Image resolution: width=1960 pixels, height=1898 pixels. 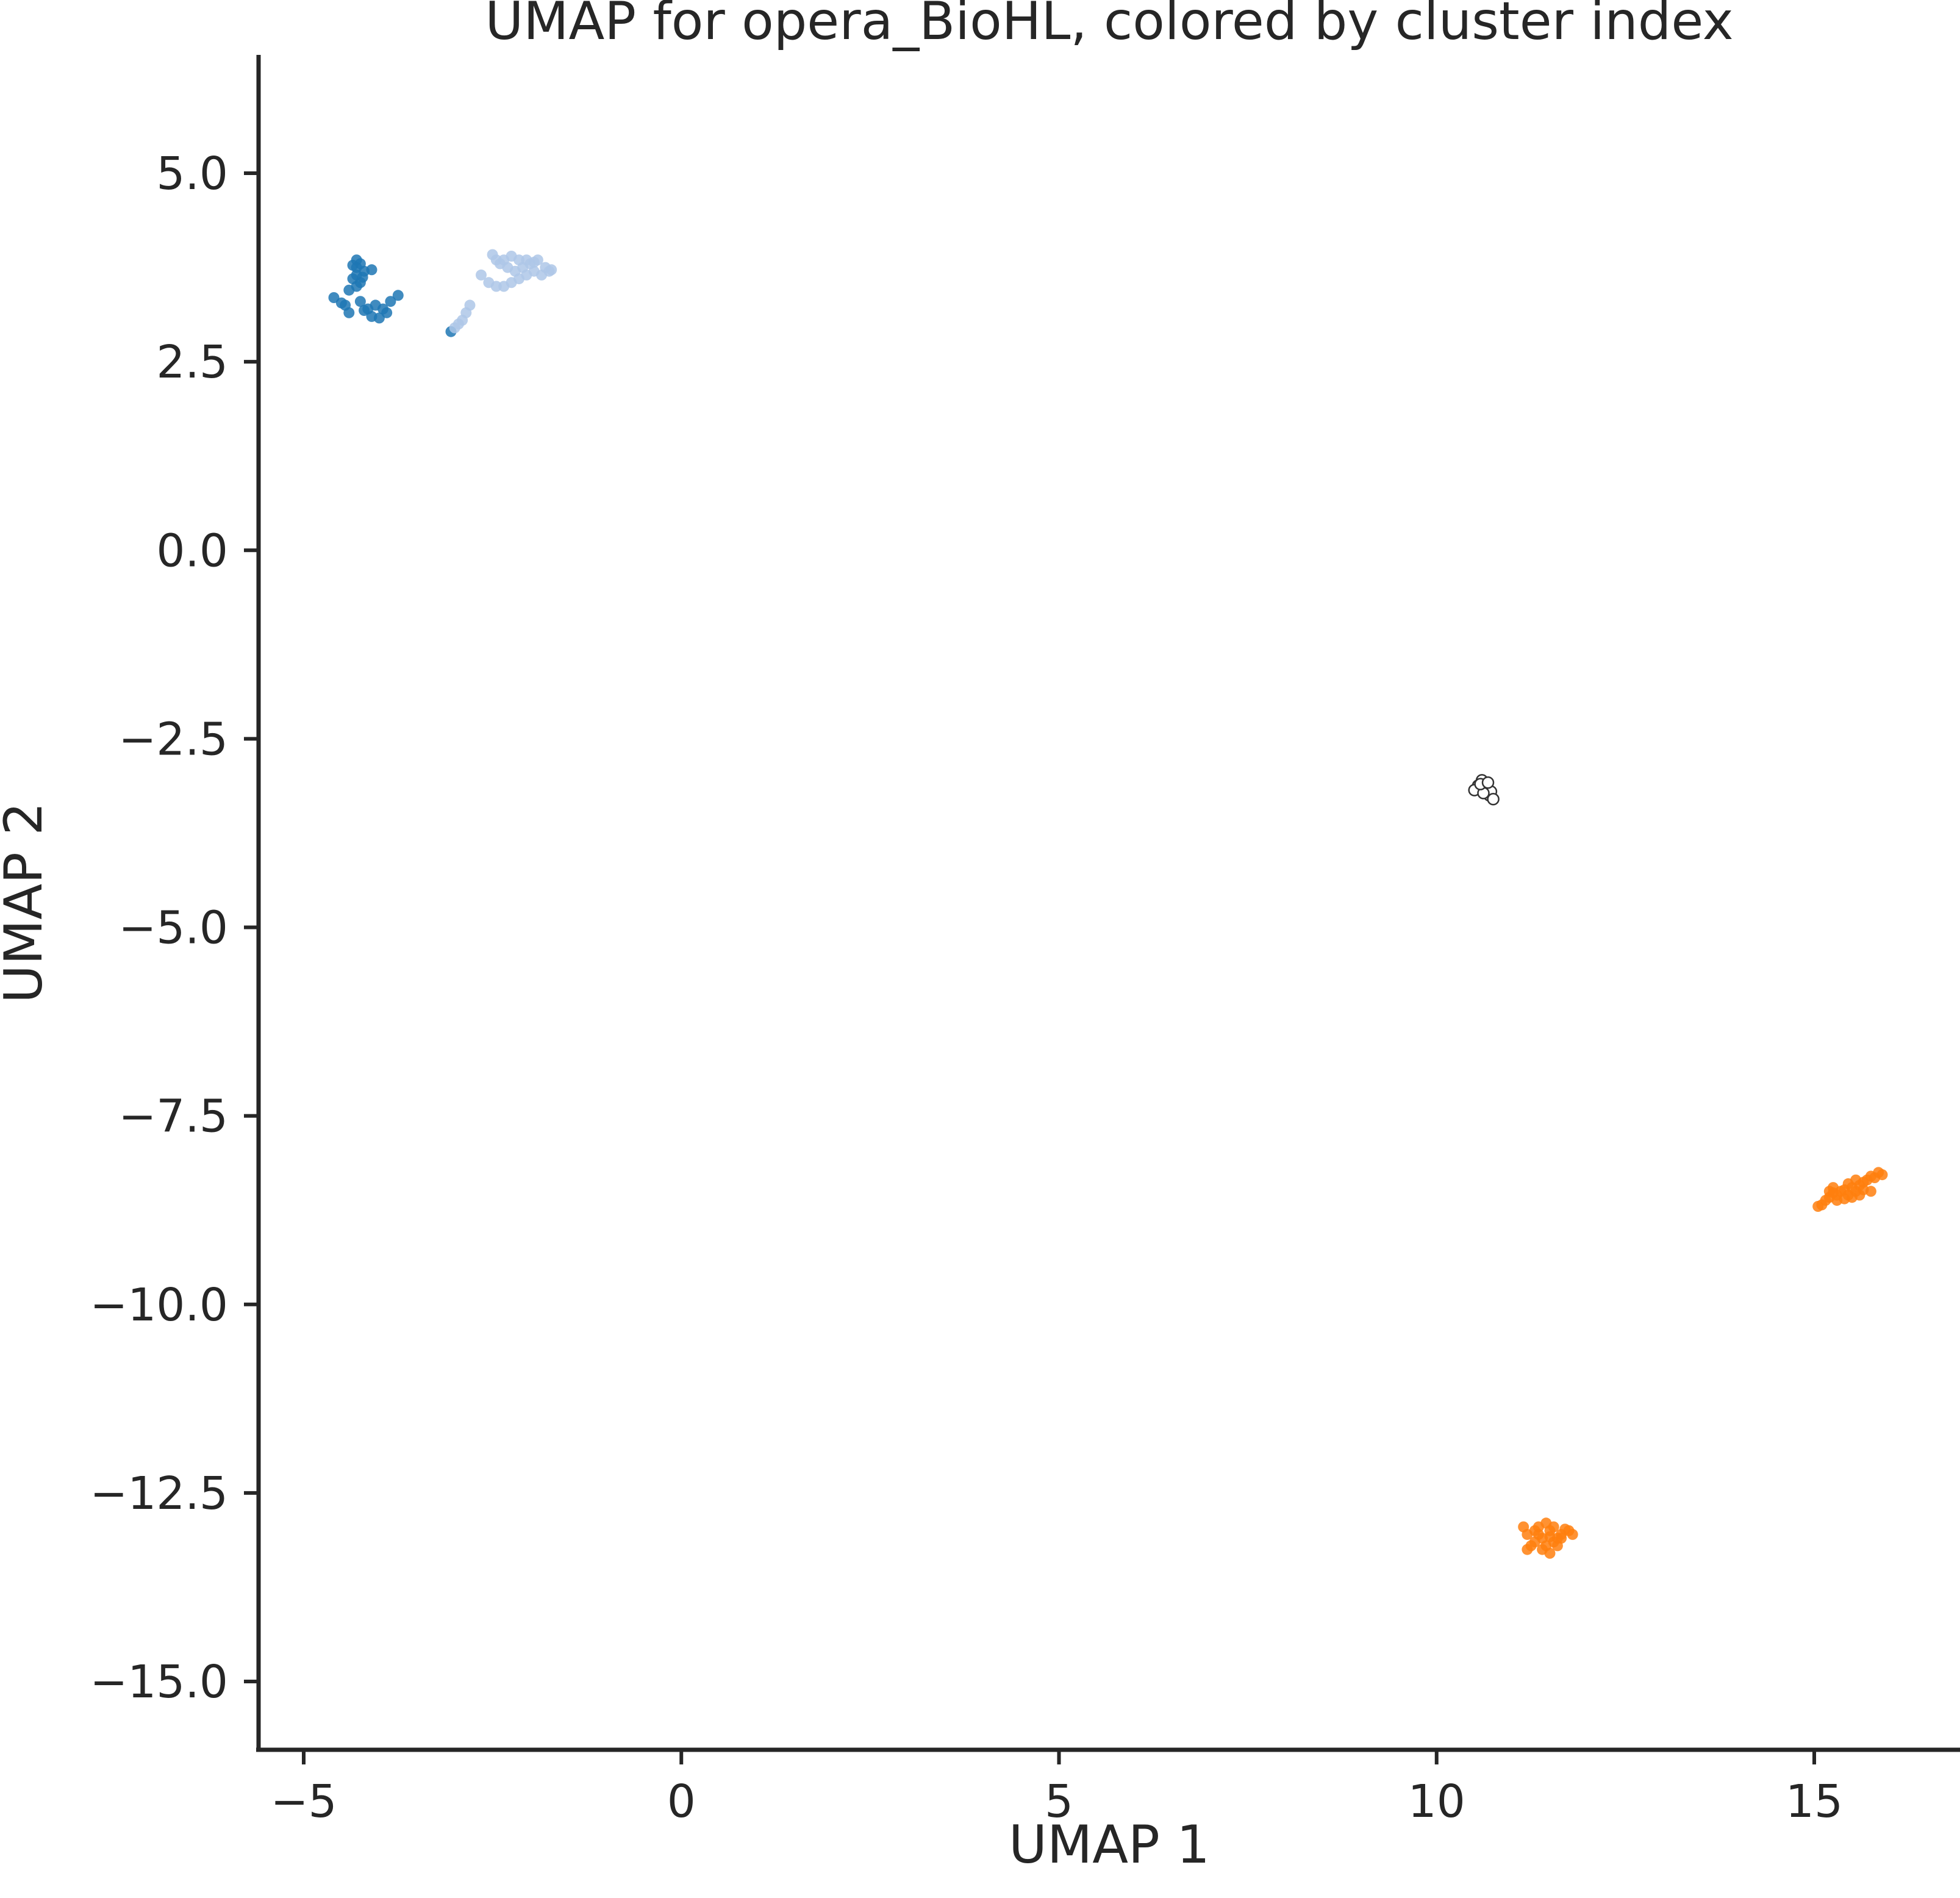 I want to click on x-axis-label: UMAP 1, so click(x=1109, y=1844).